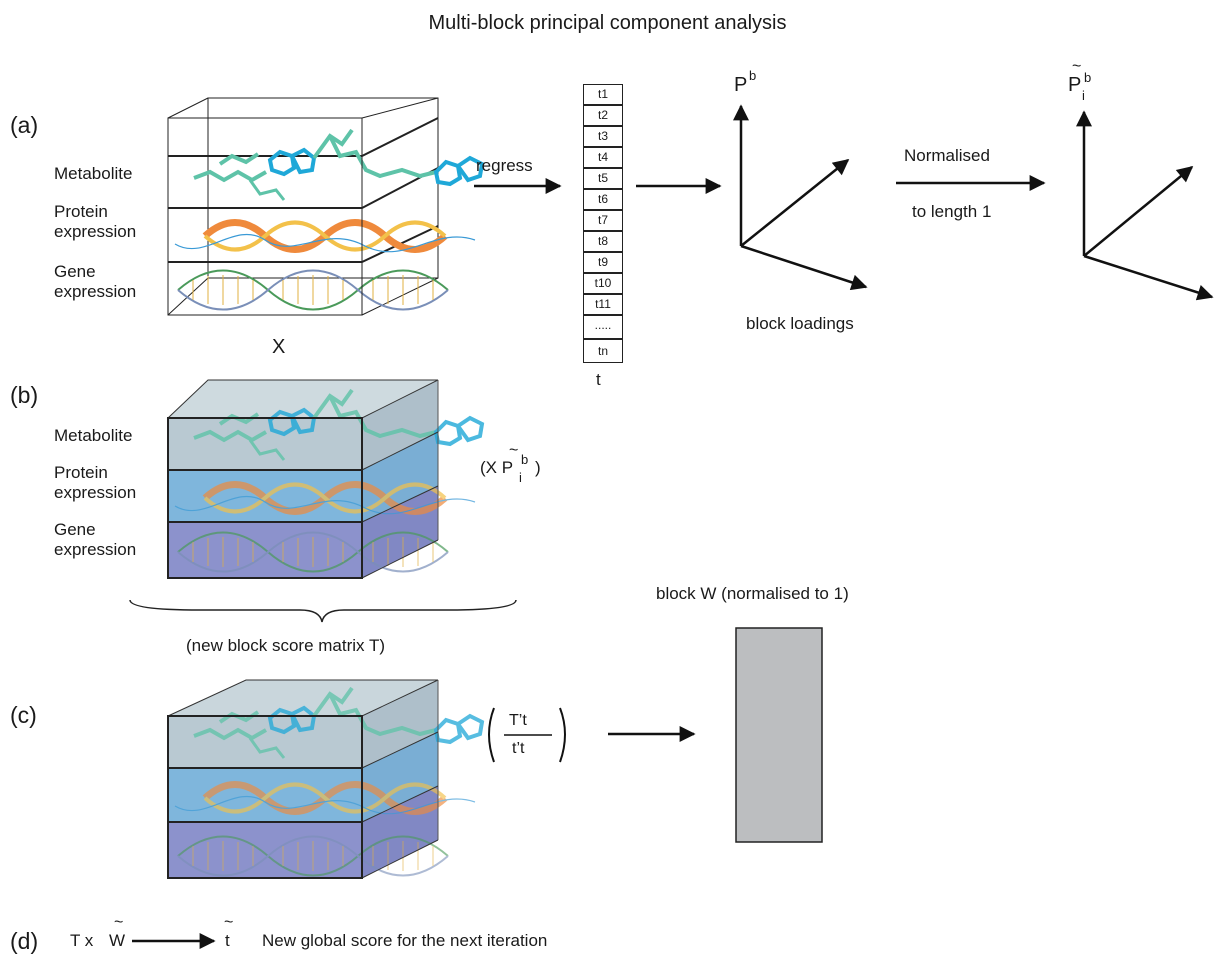 The width and height of the screenshot is (1215, 955). Describe the element at coordinates (952, 211) in the screenshot. I see `normalise-label-2: to length 1` at that location.